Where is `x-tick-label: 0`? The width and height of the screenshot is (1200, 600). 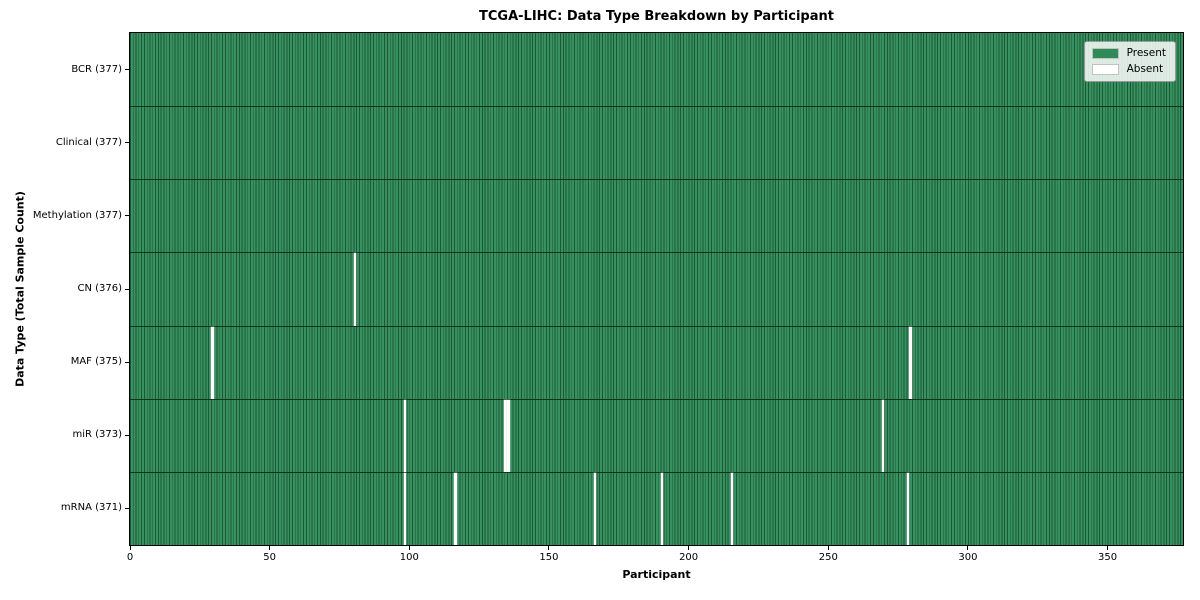
x-tick-label: 0 is located at coordinates (130, 557).